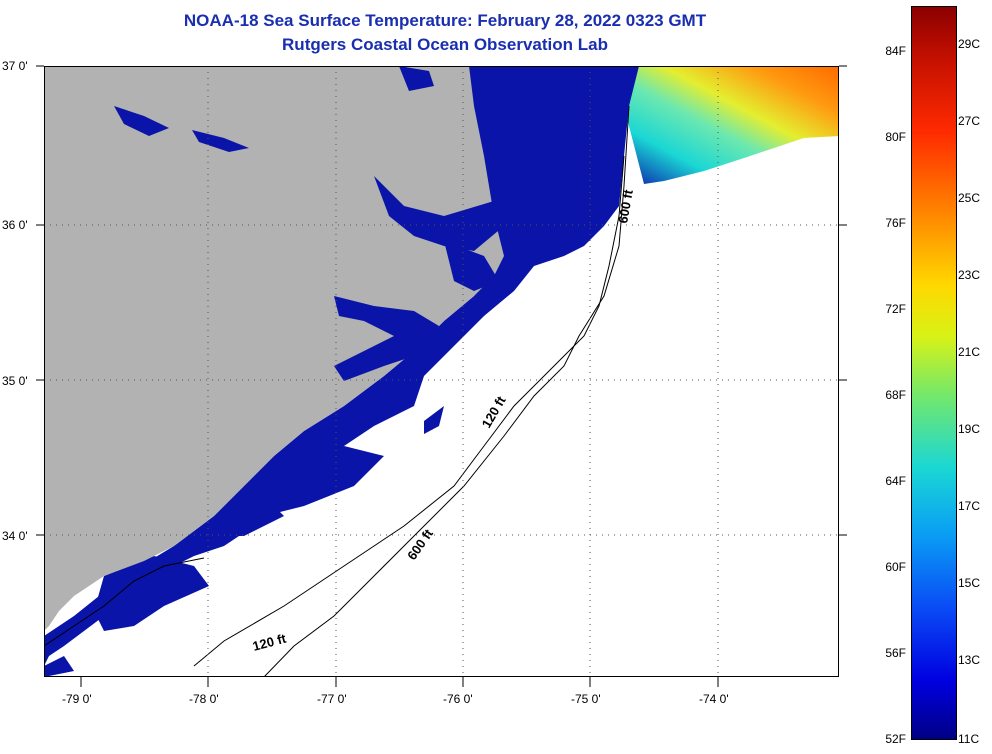 The width and height of the screenshot is (992, 754). What do you see at coordinates (895, 223) in the screenshot?
I see `colorbar-f-label: 76F` at bounding box center [895, 223].